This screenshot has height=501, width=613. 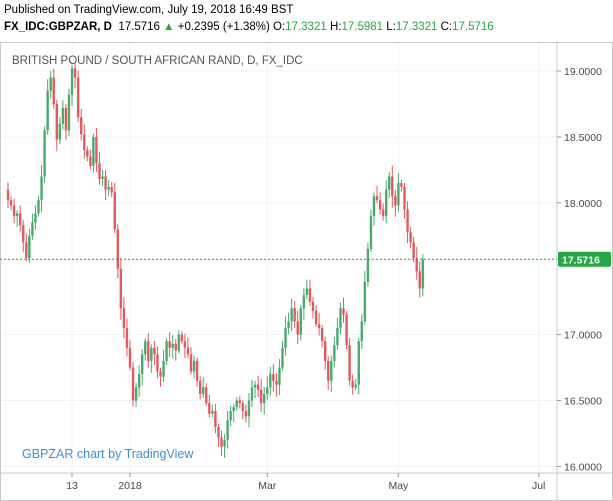 What do you see at coordinates (583, 467) in the screenshot?
I see `y-tick-label: 16.0000` at bounding box center [583, 467].